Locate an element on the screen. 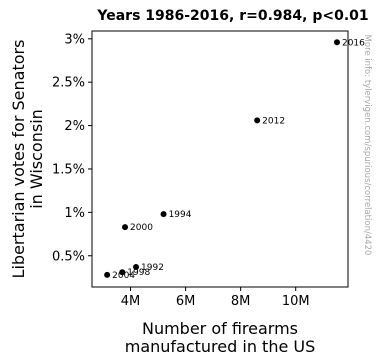 The width and height of the screenshot is (377, 356). y-tick-label: 3% is located at coordinates (74, 39).